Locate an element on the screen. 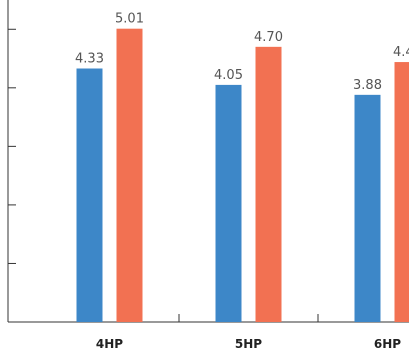 This screenshot has width=409, height=355. bar-6hp-series2 is located at coordinates (401, 192).